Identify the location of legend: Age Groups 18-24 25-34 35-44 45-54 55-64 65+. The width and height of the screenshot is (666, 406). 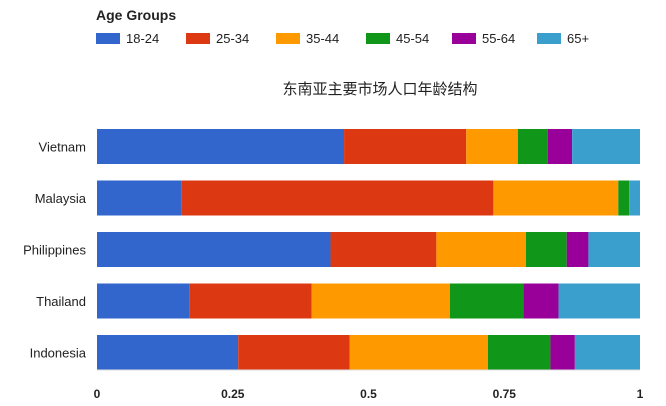
(342, 26).